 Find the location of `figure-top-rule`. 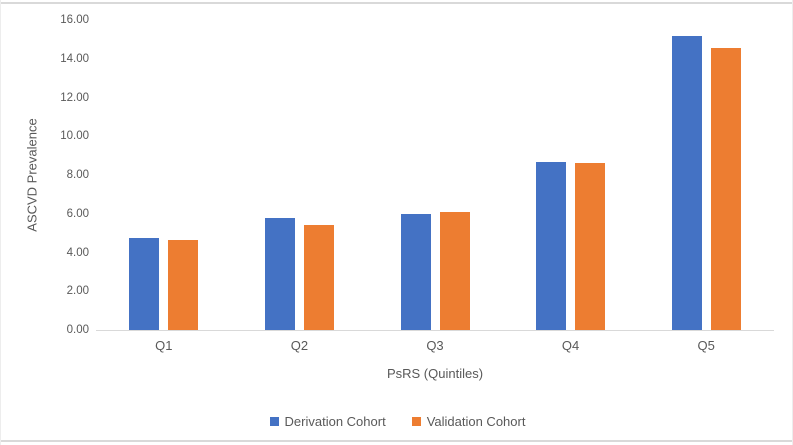

figure-top-rule is located at coordinates (396, 3).